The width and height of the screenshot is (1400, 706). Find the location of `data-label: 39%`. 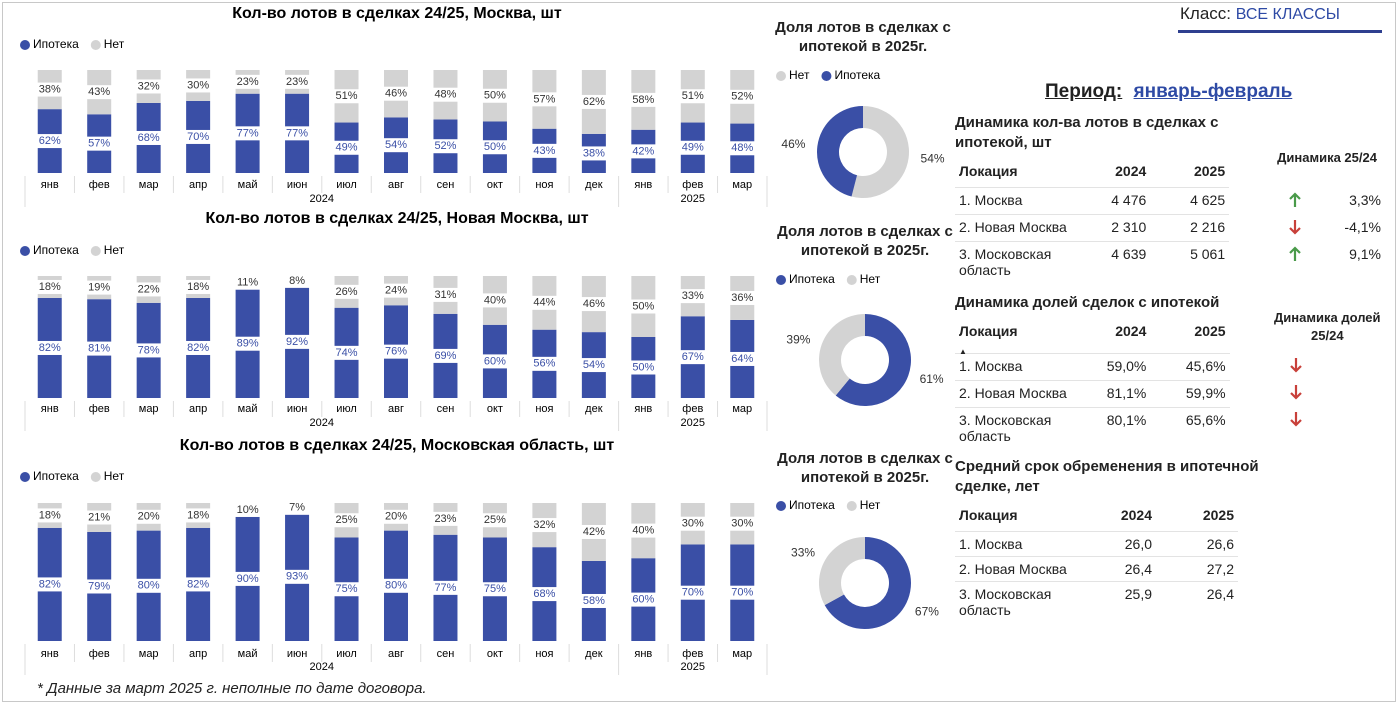

data-label: 39% is located at coordinates (798, 340).